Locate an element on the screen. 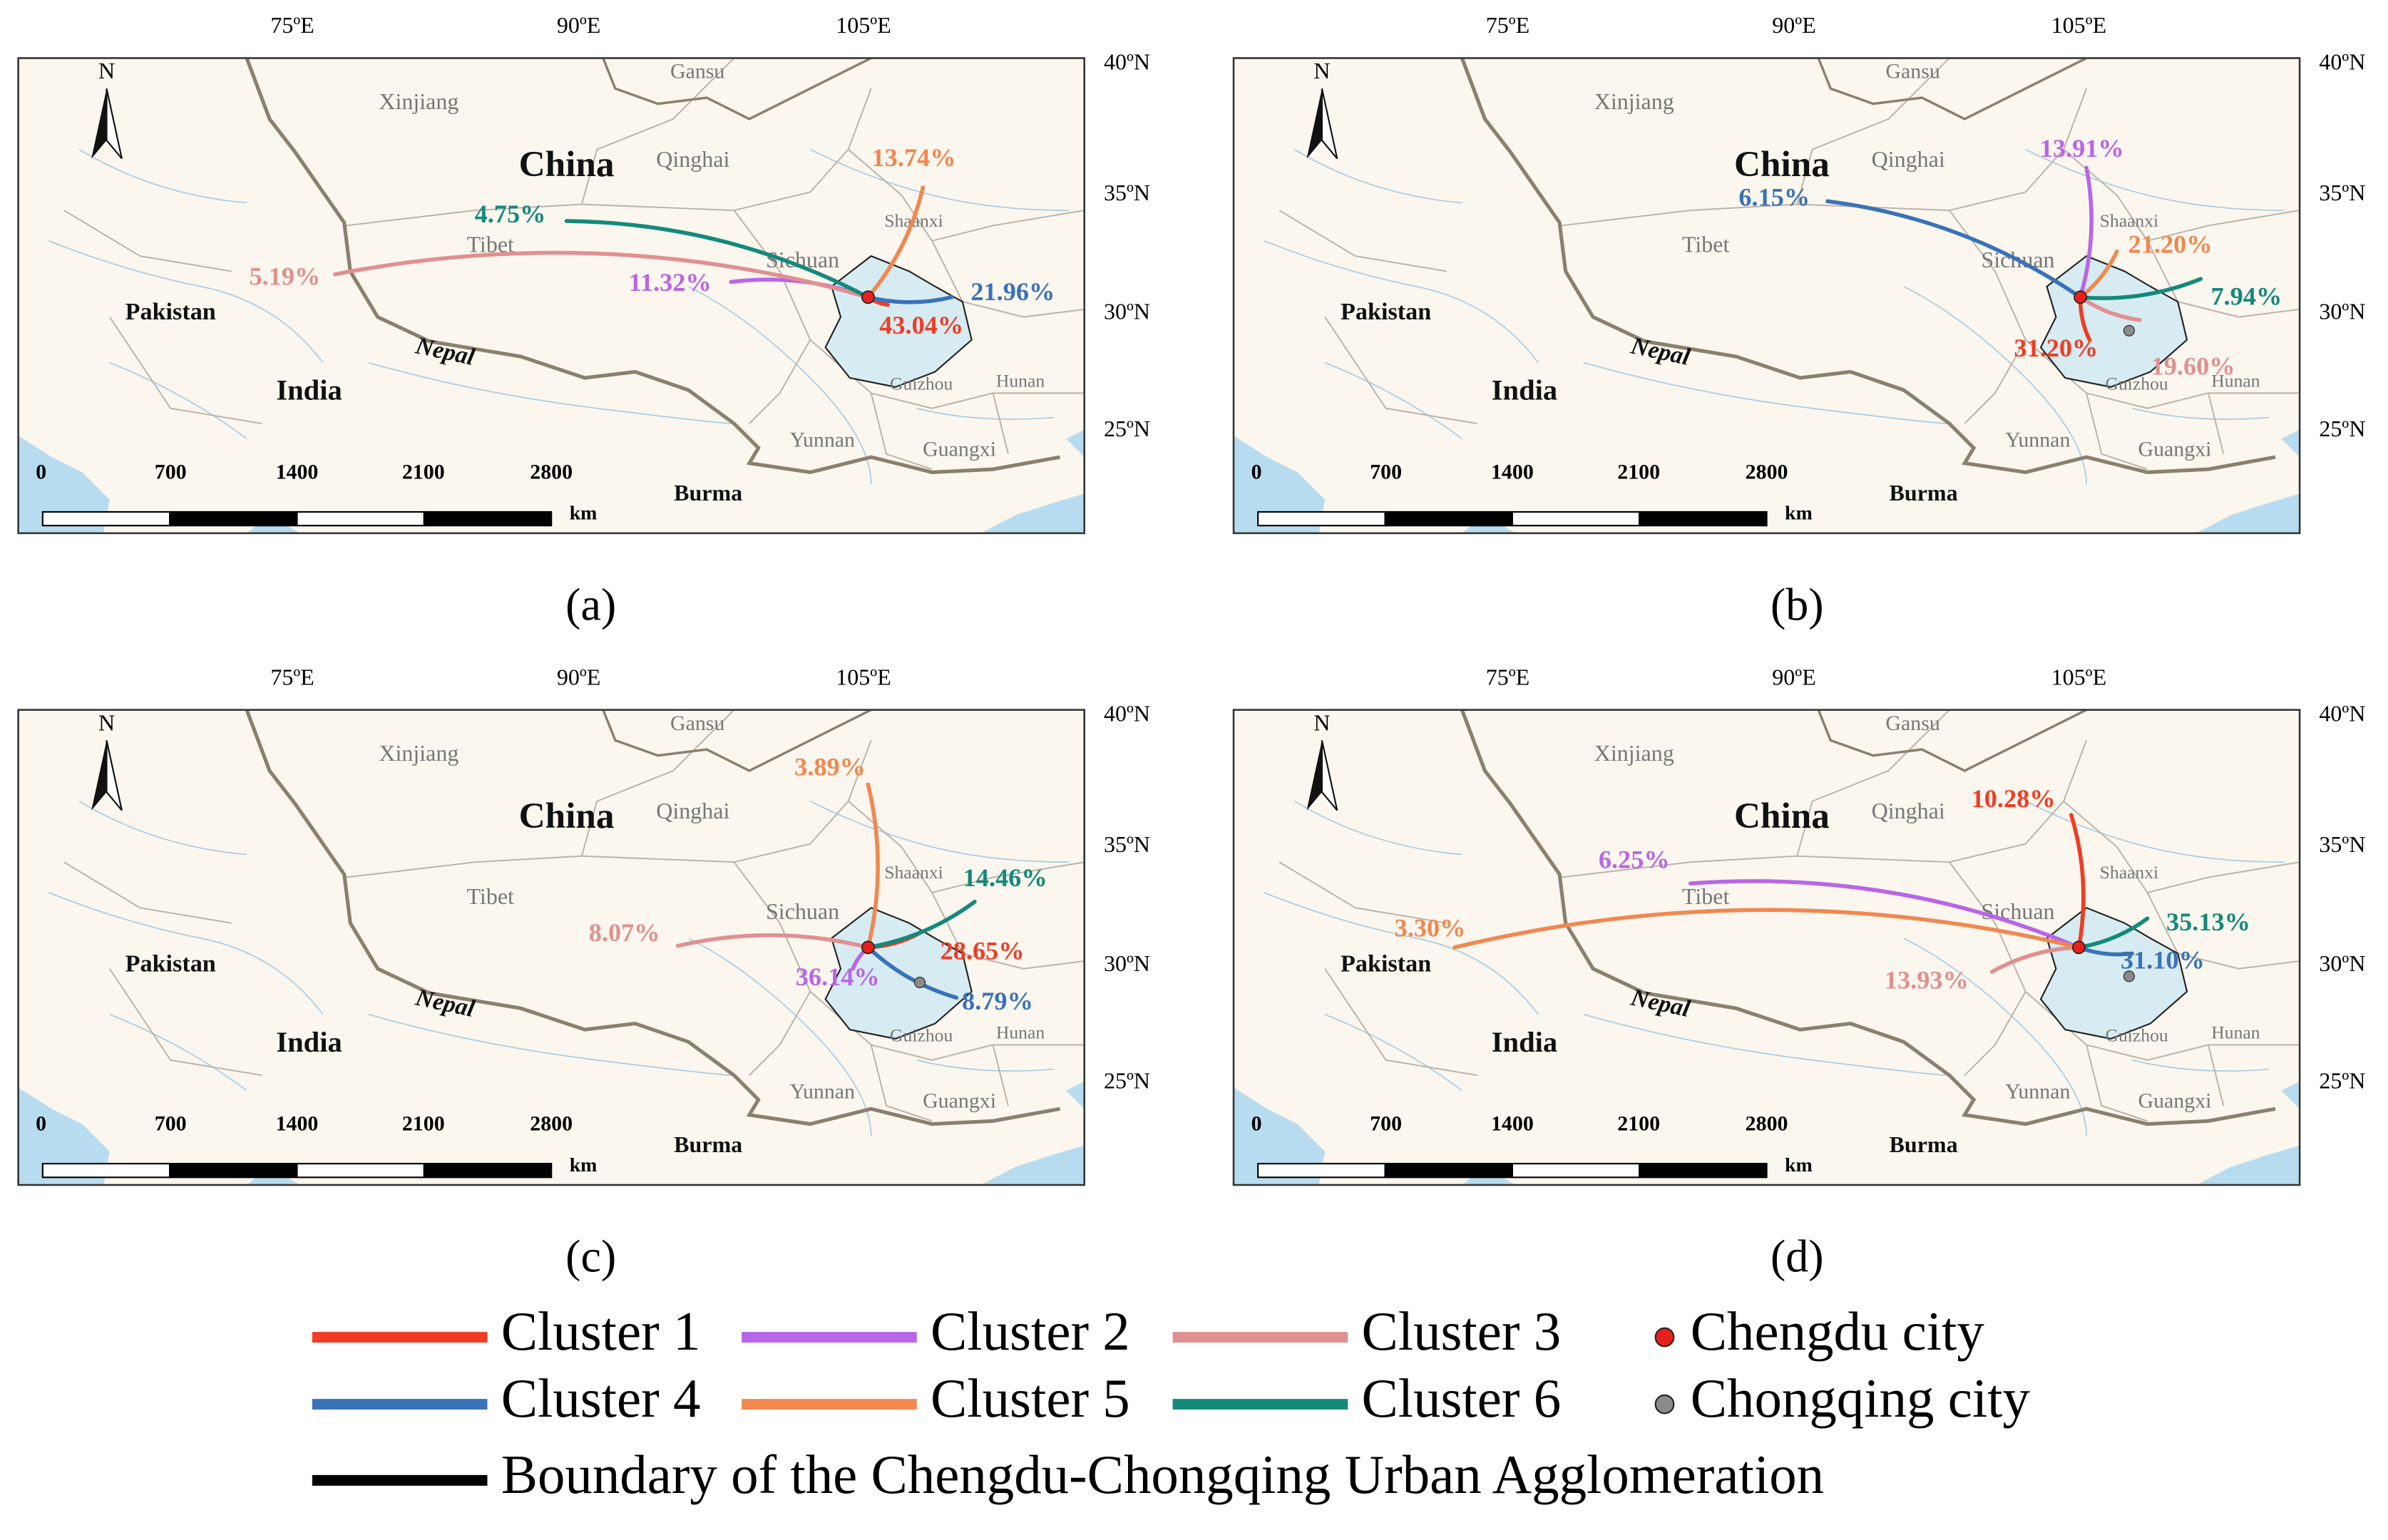 The height and width of the screenshot is (1540, 2388). legend-label: Cluster 1 is located at coordinates (601, 1331).